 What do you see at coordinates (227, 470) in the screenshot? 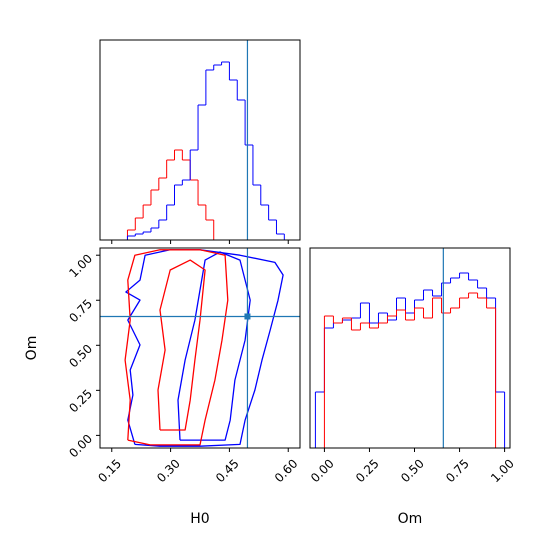
I see `x-tick-label: 0.45` at bounding box center [227, 470].